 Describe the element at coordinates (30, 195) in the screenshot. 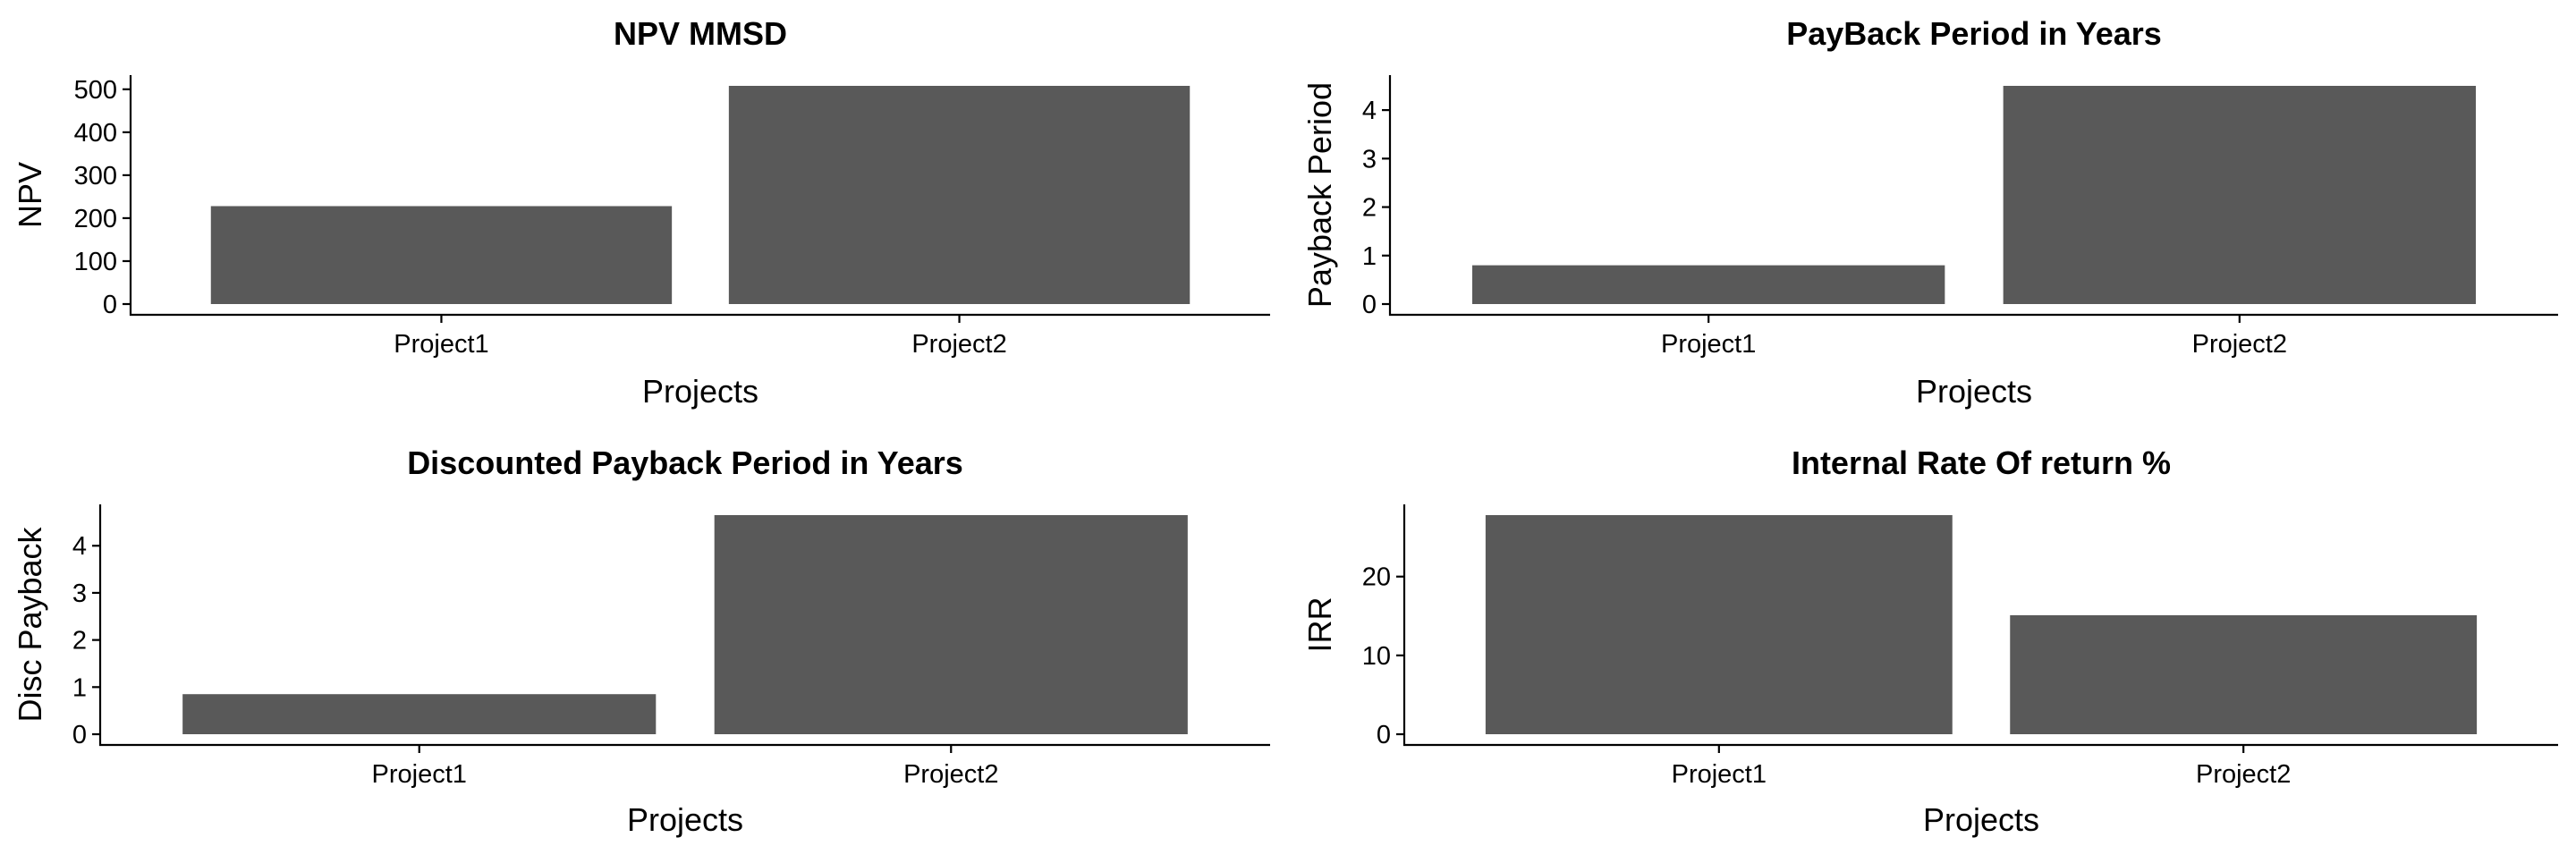

I see `y-axis-title: NPV` at that location.